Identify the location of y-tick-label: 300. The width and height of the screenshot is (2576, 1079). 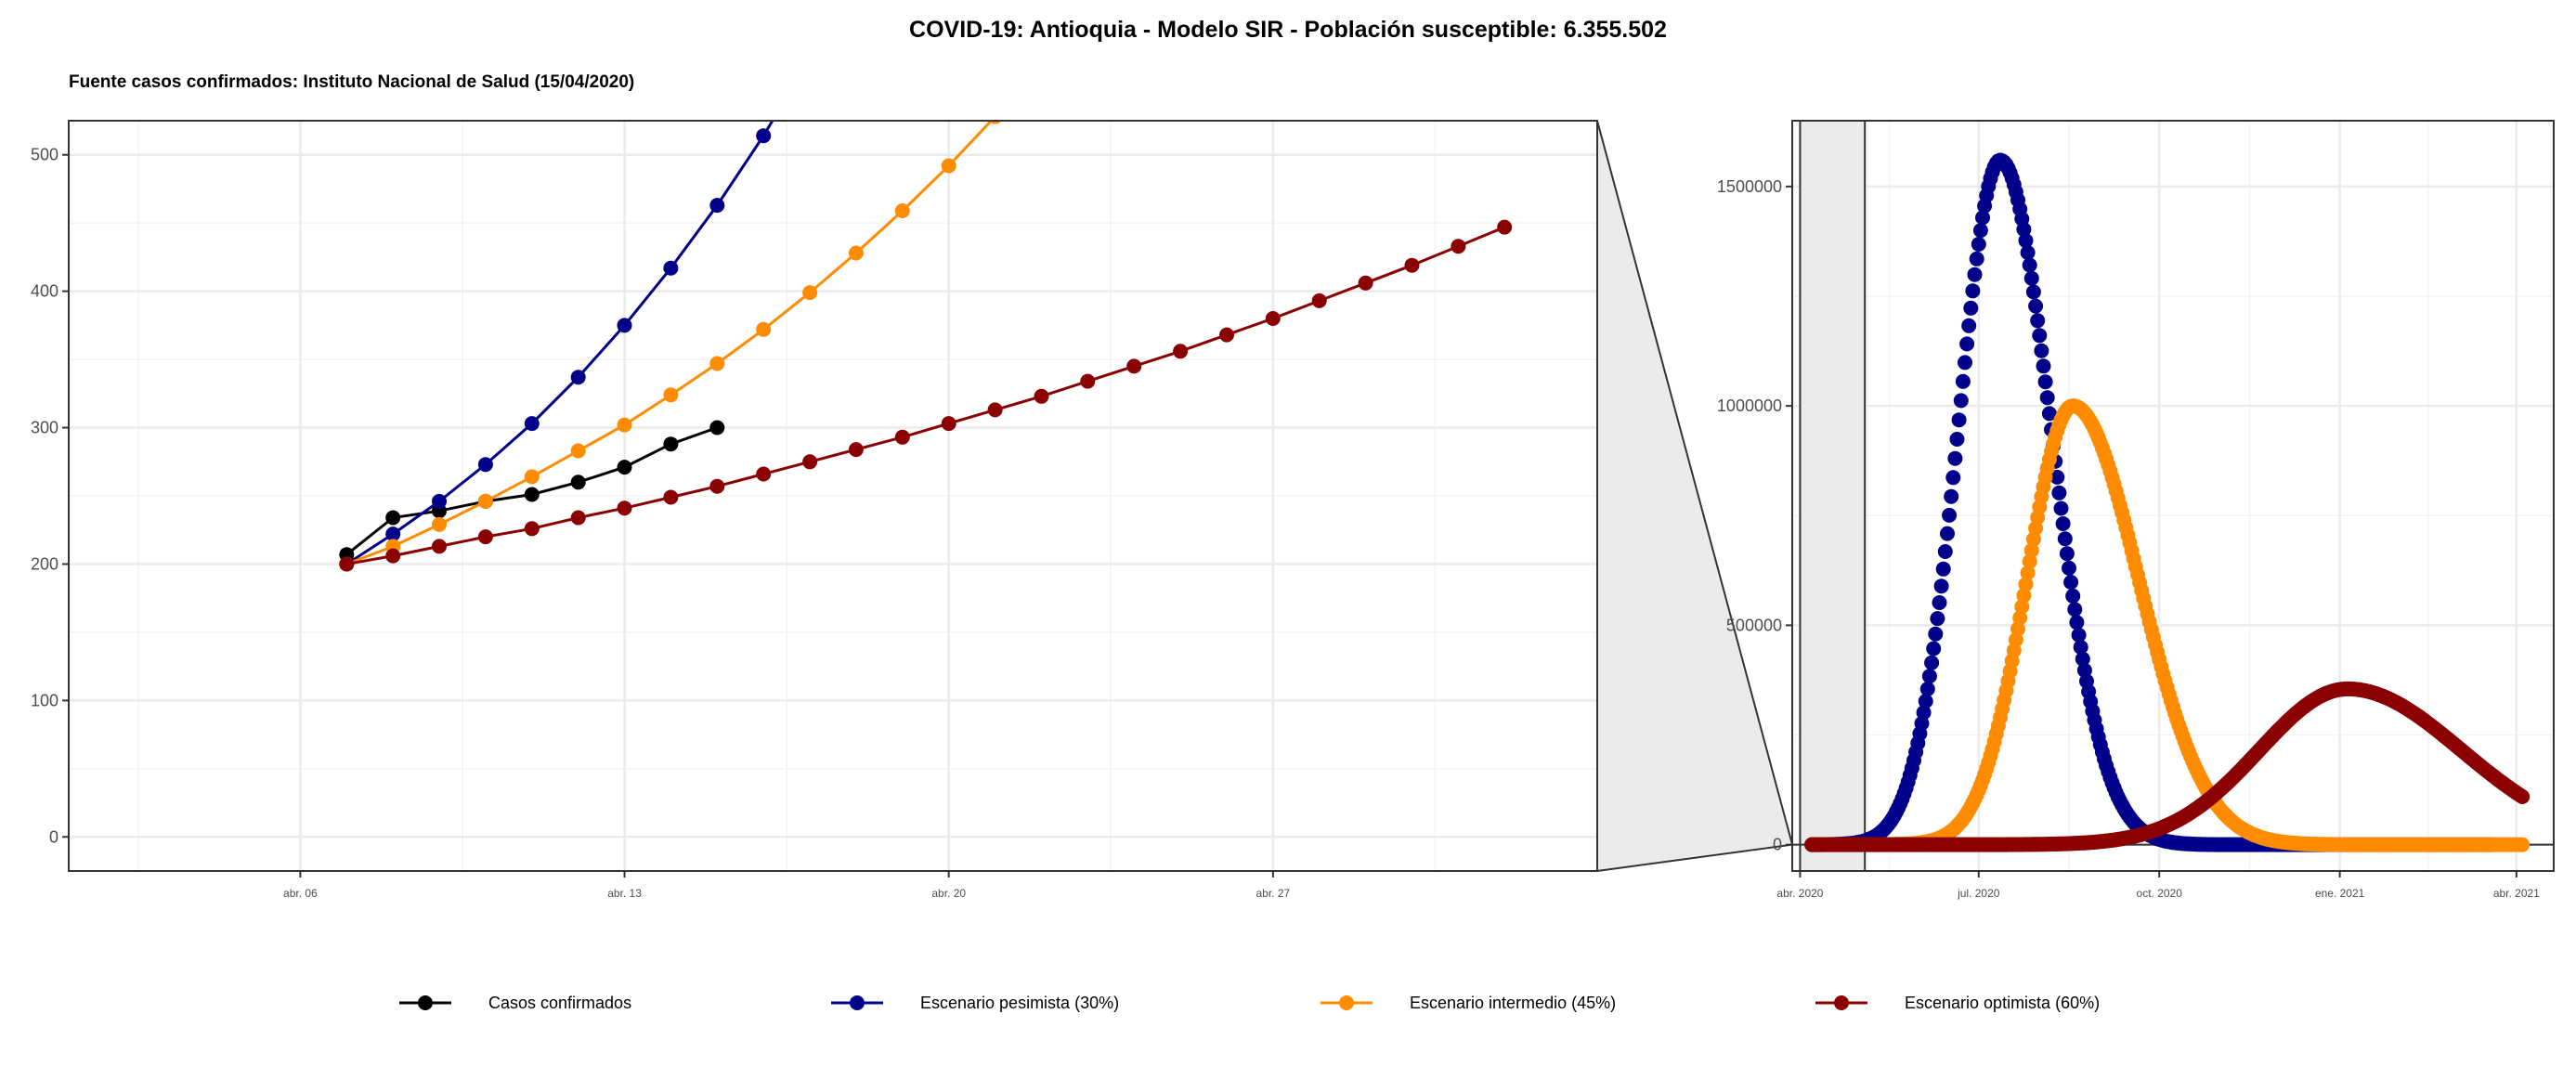
(45, 428).